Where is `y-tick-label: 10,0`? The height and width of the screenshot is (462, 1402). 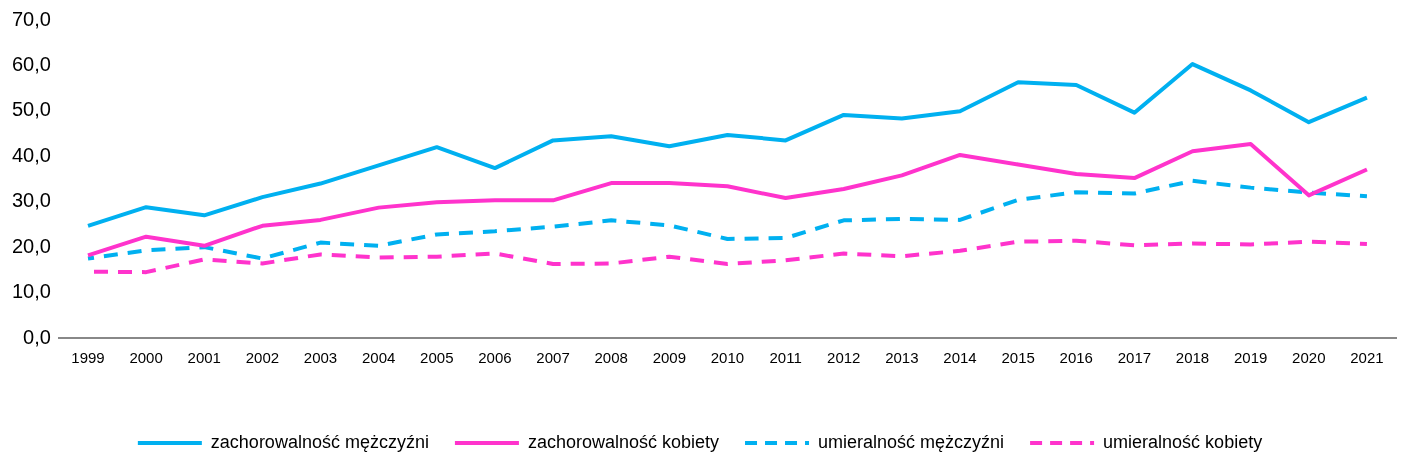 y-tick-label: 10,0 is located at coordinates (31, 291).